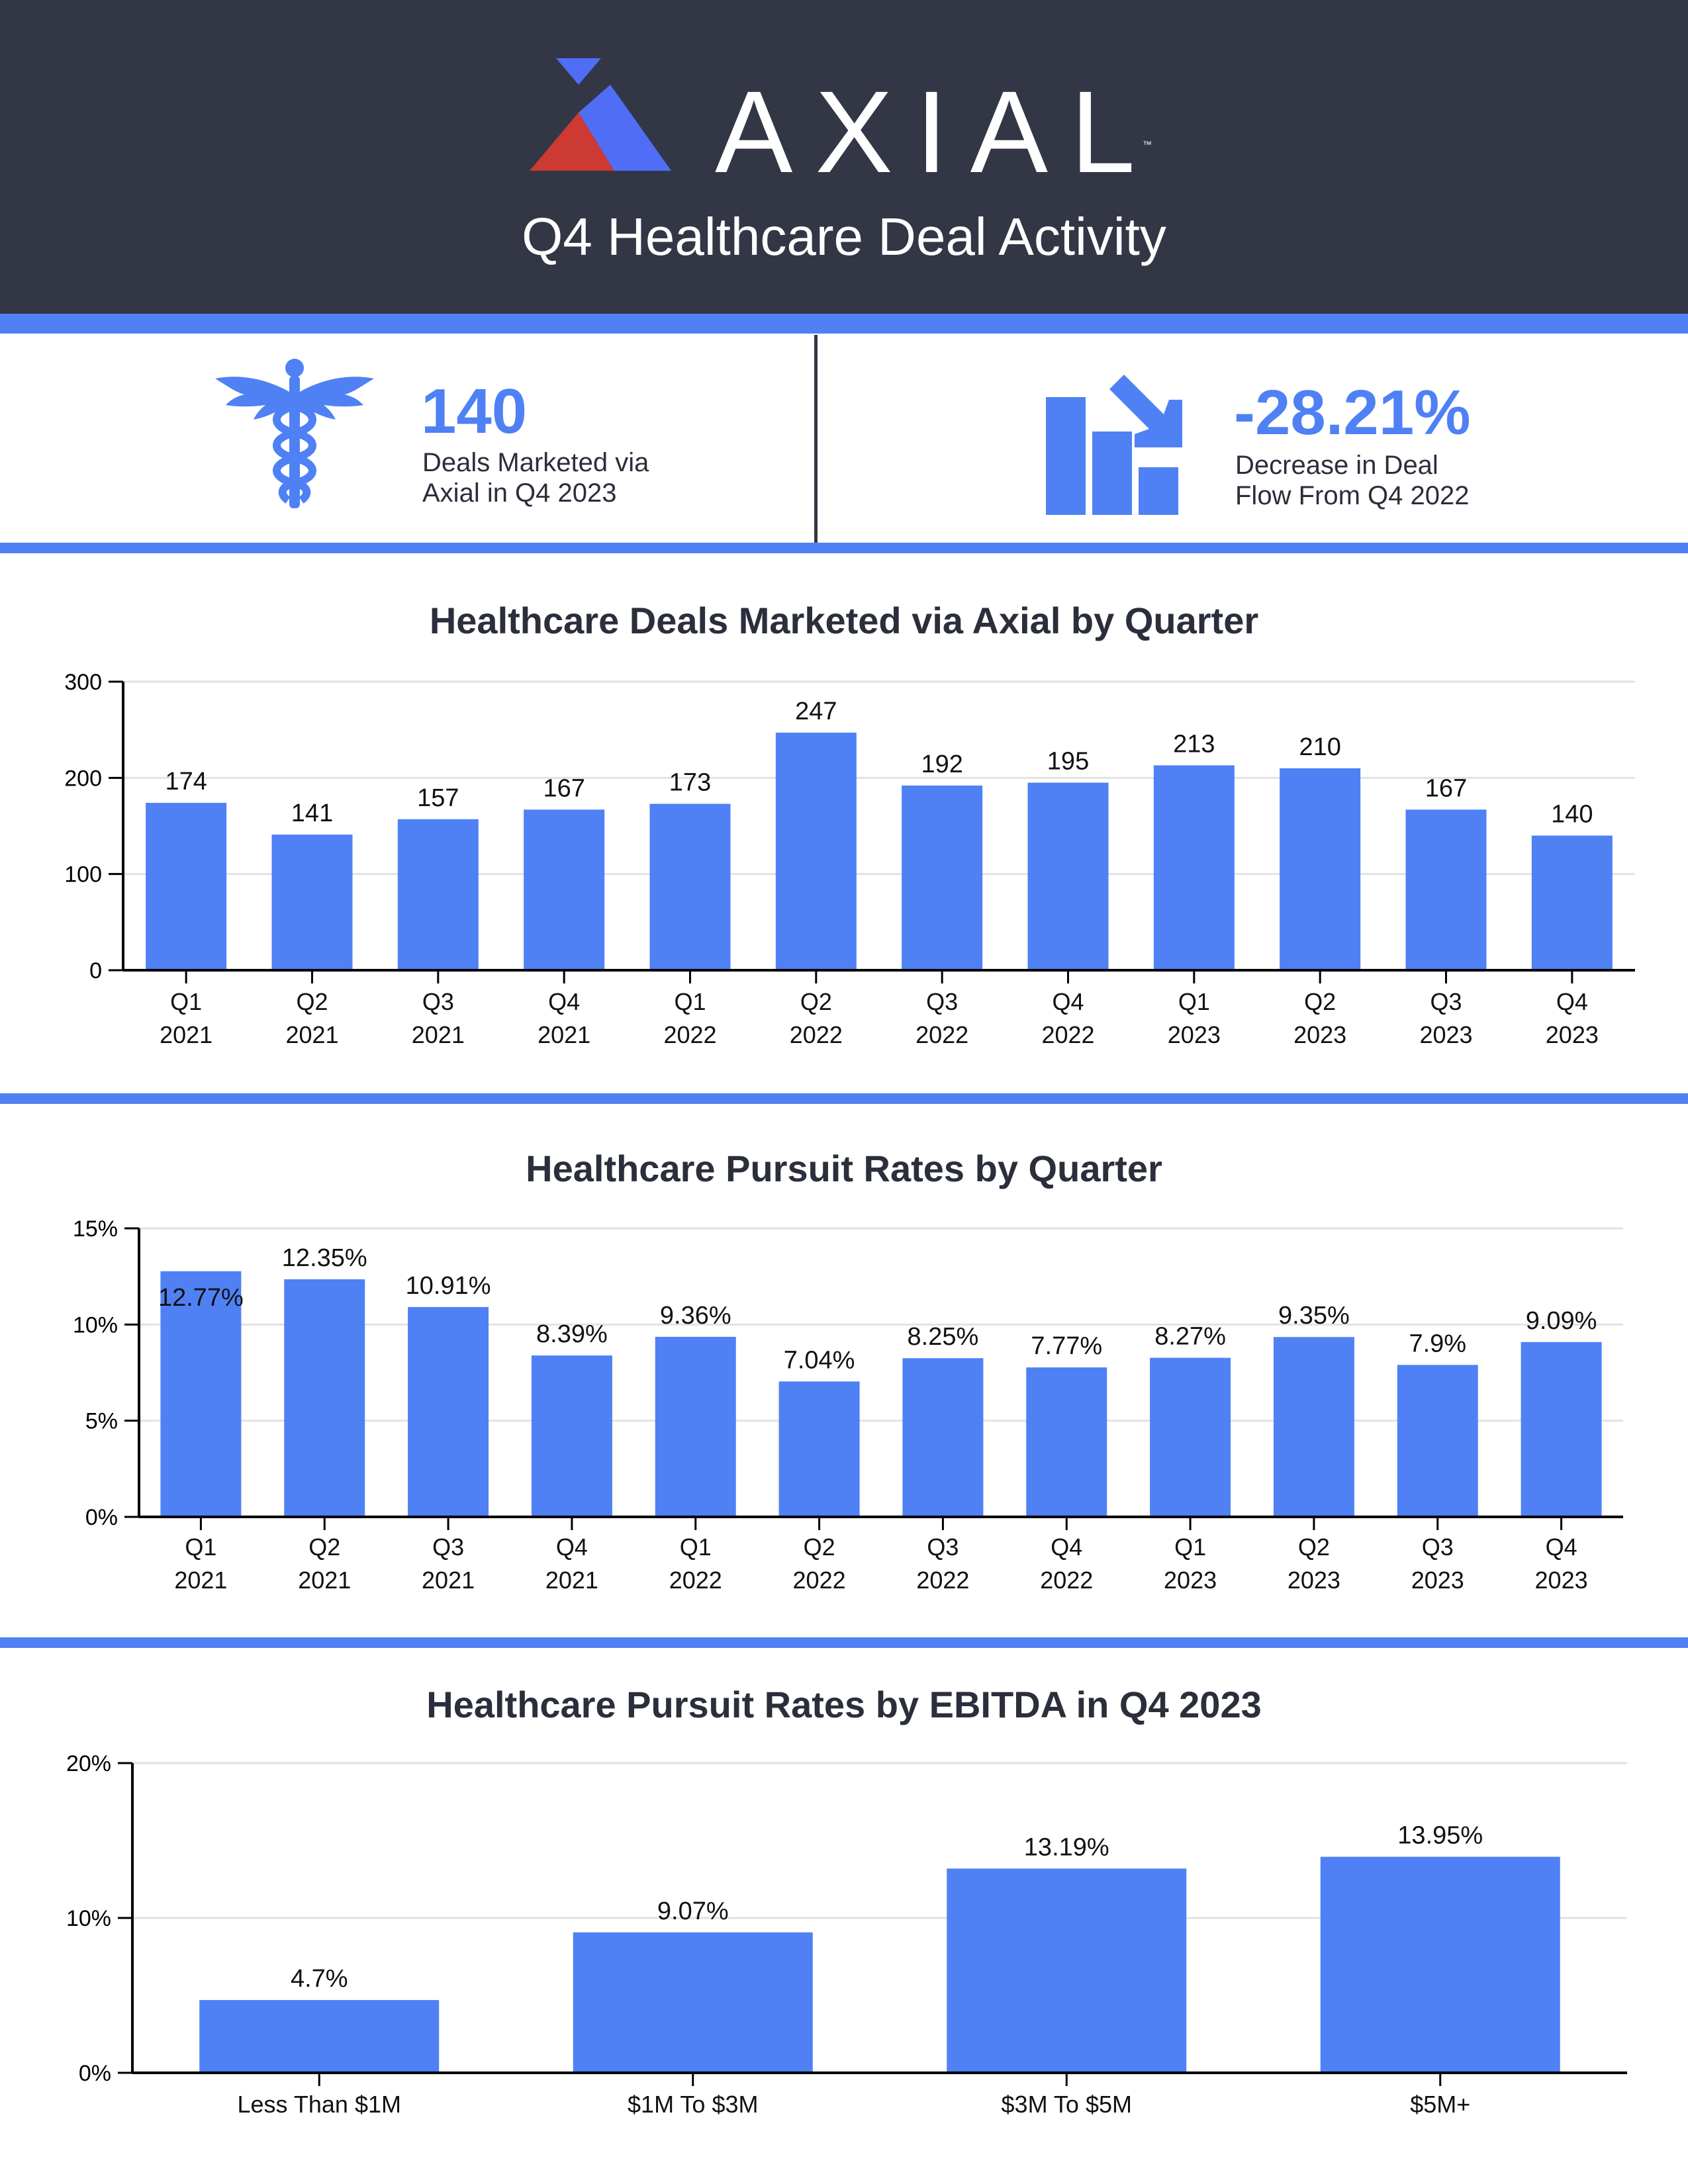 Image resolution: width=1688 pixels, height=2184 pixels. I want to click on data-label: 4.7%, so click(319, 1979).